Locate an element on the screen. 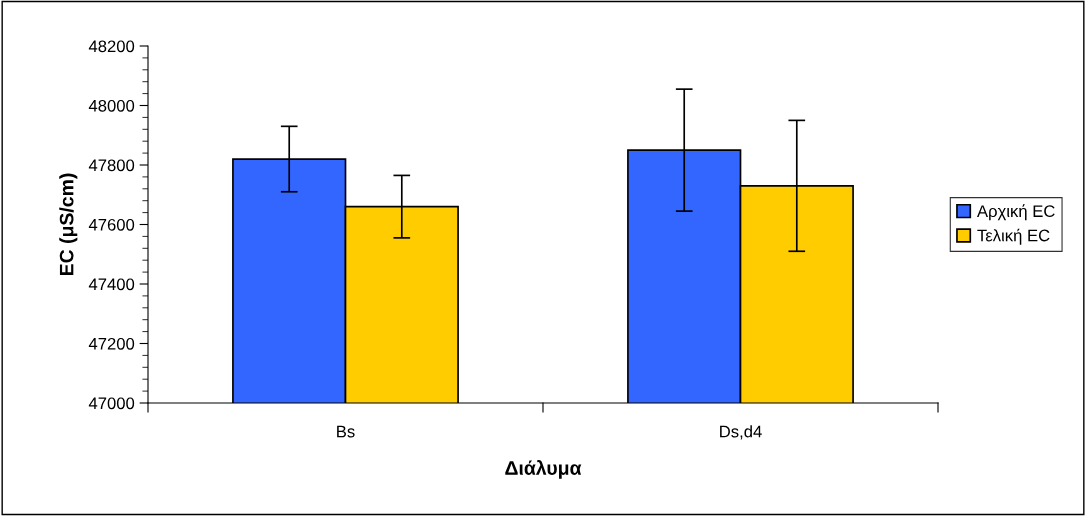  y-tick-label: 47600 is located at coordinates (111, 224).